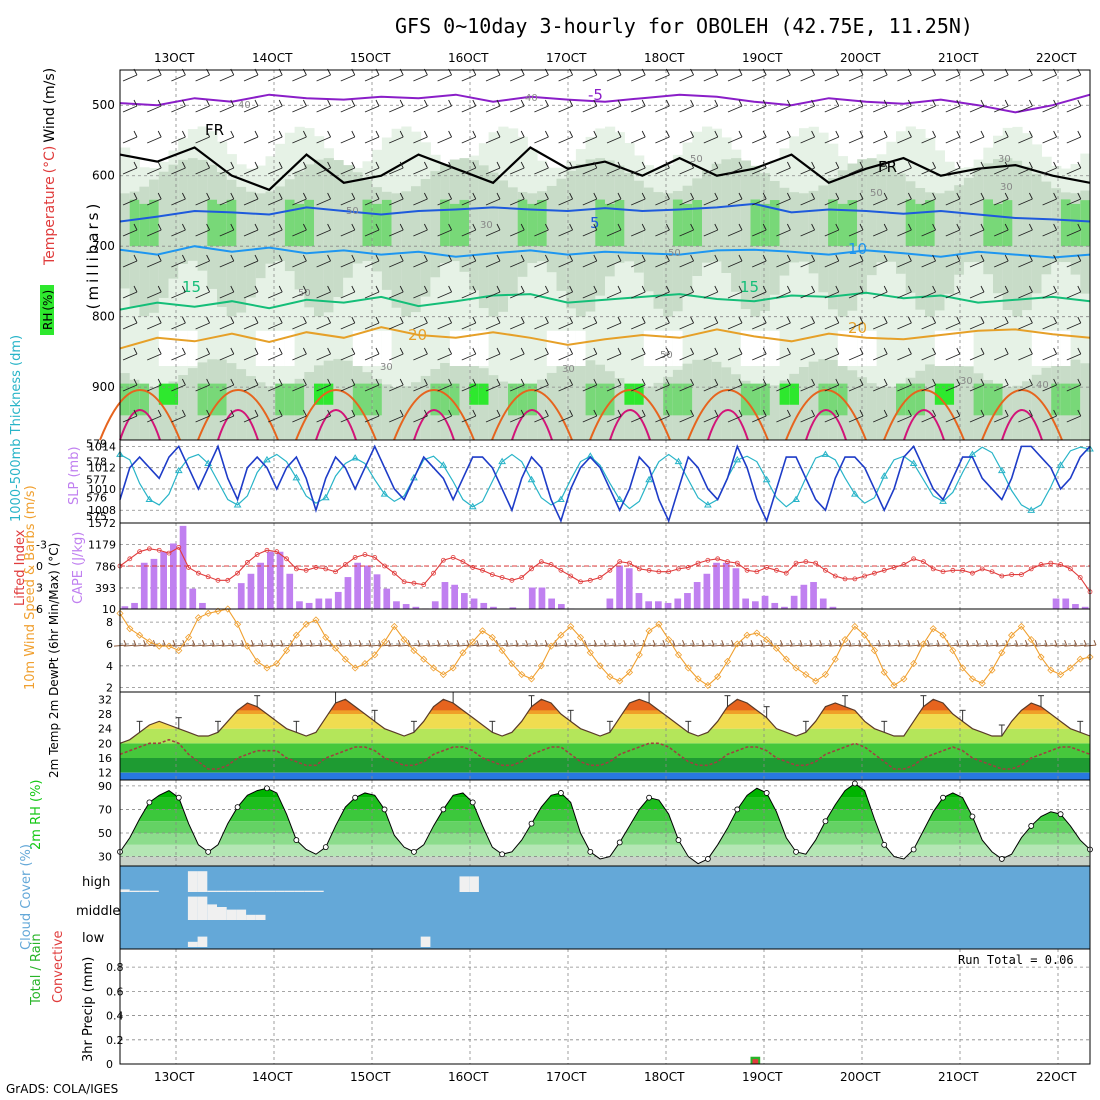 The image size is (1100, 1100). What do you see at coordinates (749, 287) in the screenshot?
I see `contour-label: 15` at bounding box center [749, 287].